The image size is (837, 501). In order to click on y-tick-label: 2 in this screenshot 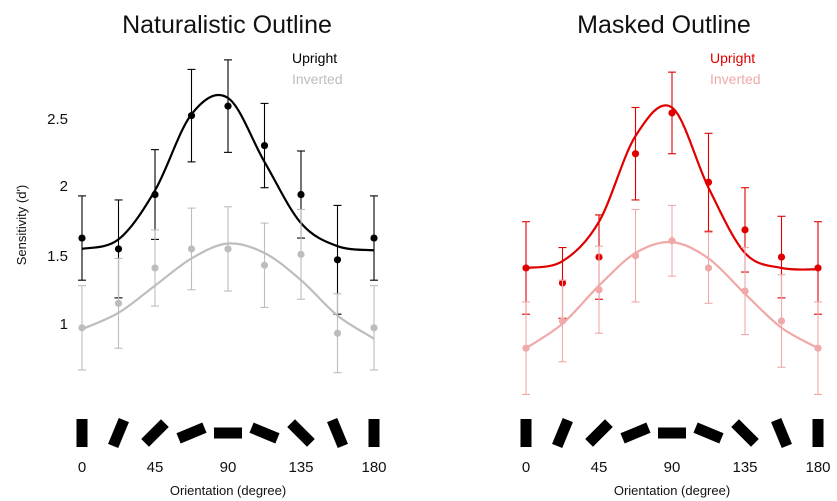, I will do `click(64, 186)`.